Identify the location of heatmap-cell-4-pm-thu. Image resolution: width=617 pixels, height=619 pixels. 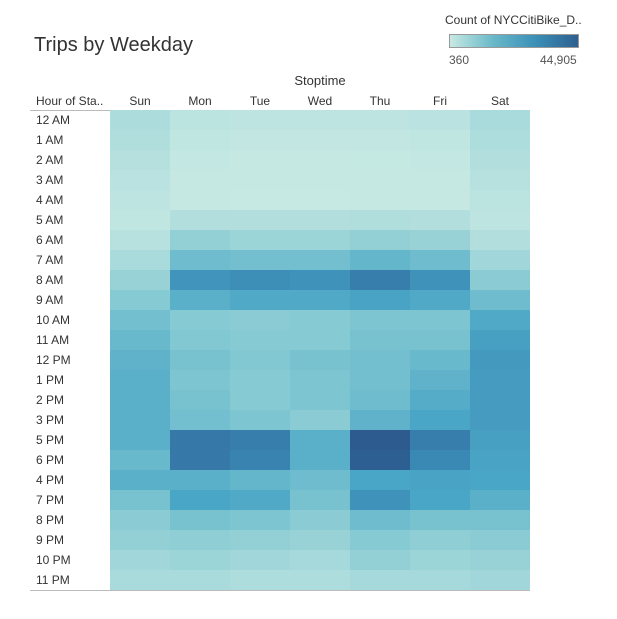
(380, 480).